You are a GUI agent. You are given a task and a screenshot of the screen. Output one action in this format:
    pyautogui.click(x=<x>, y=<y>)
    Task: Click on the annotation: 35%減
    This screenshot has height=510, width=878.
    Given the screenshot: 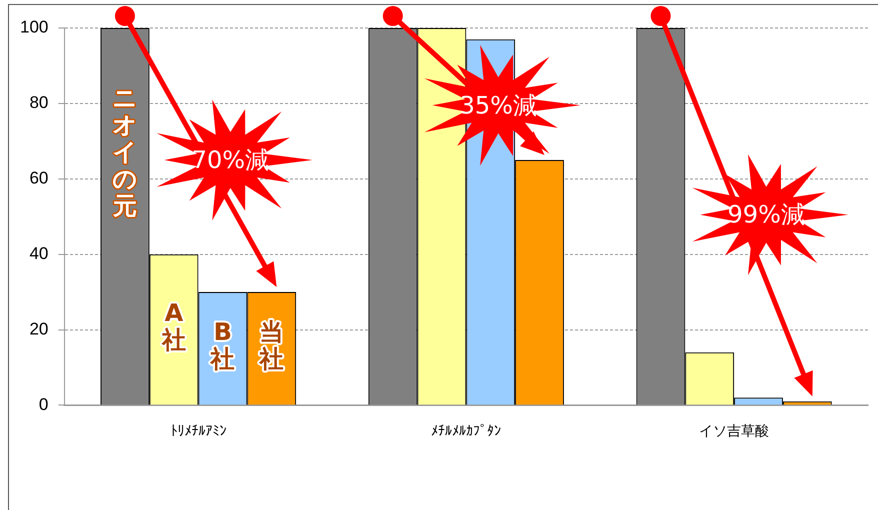 What is the action you would take?
    pyautogui.click(x=498, y=105)
    